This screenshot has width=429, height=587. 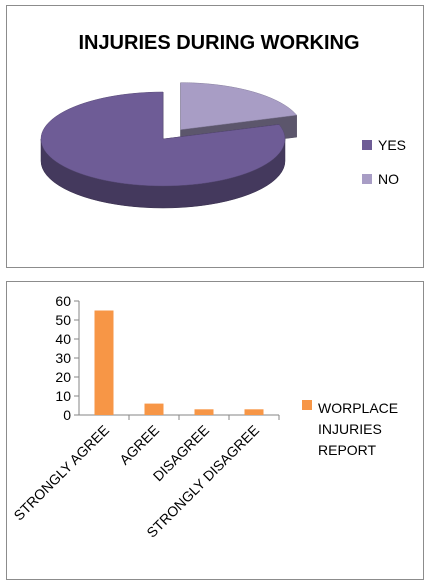 I want to click on legend-swatch-worplace-injuries-report, so click(x=307, y=405).